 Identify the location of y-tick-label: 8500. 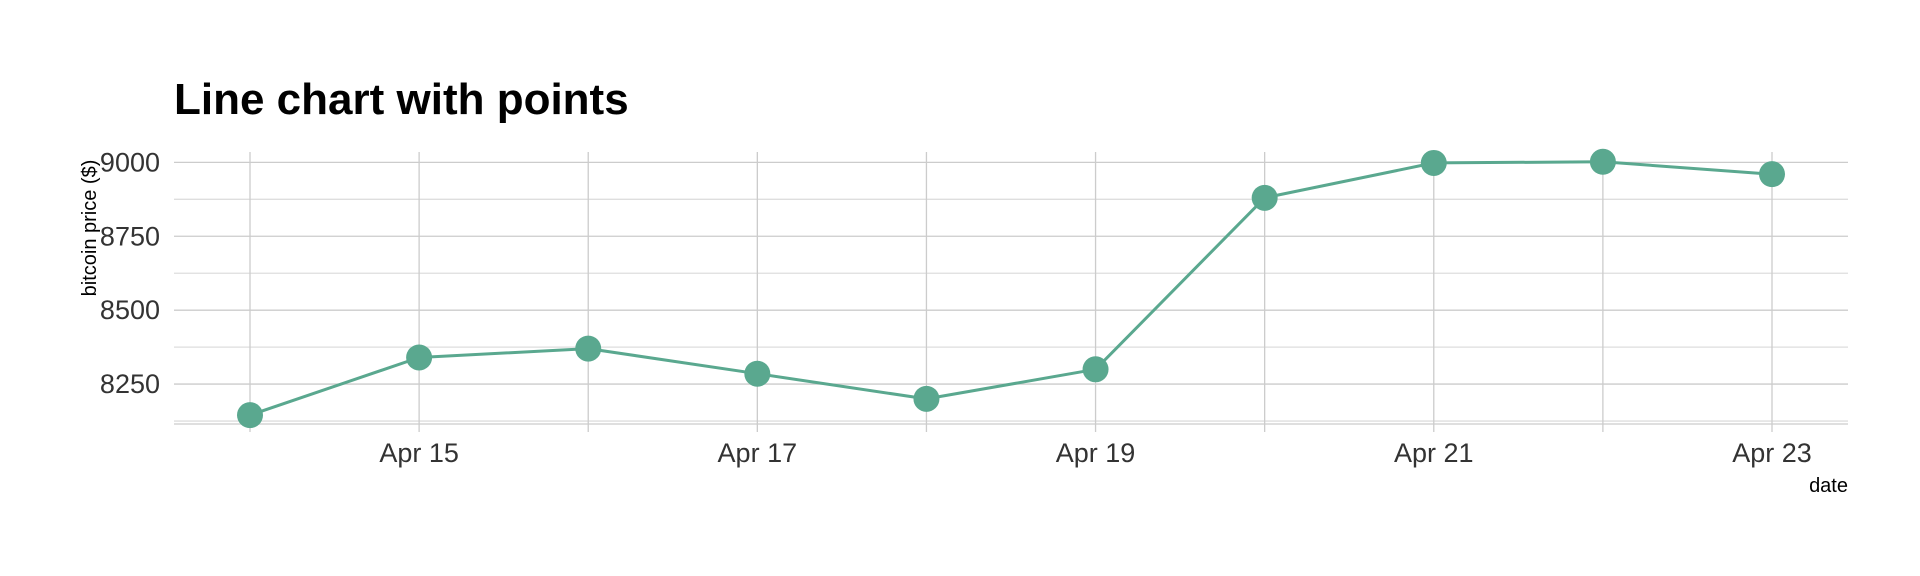
(130, 310).